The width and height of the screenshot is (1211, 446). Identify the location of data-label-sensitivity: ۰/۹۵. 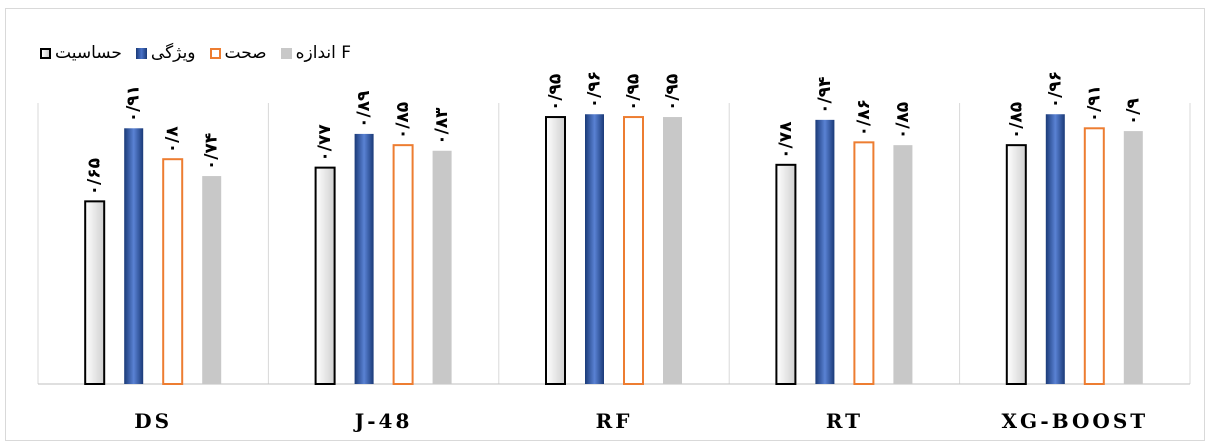
(556, 92).